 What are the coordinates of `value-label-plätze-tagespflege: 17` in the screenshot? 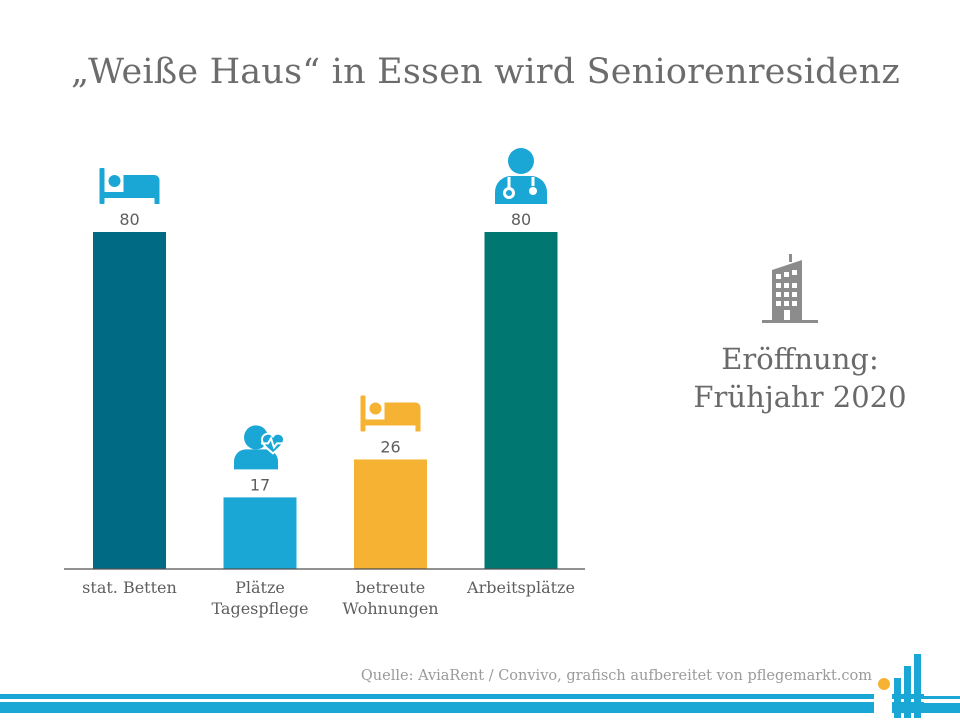 It's located at (260, 484).